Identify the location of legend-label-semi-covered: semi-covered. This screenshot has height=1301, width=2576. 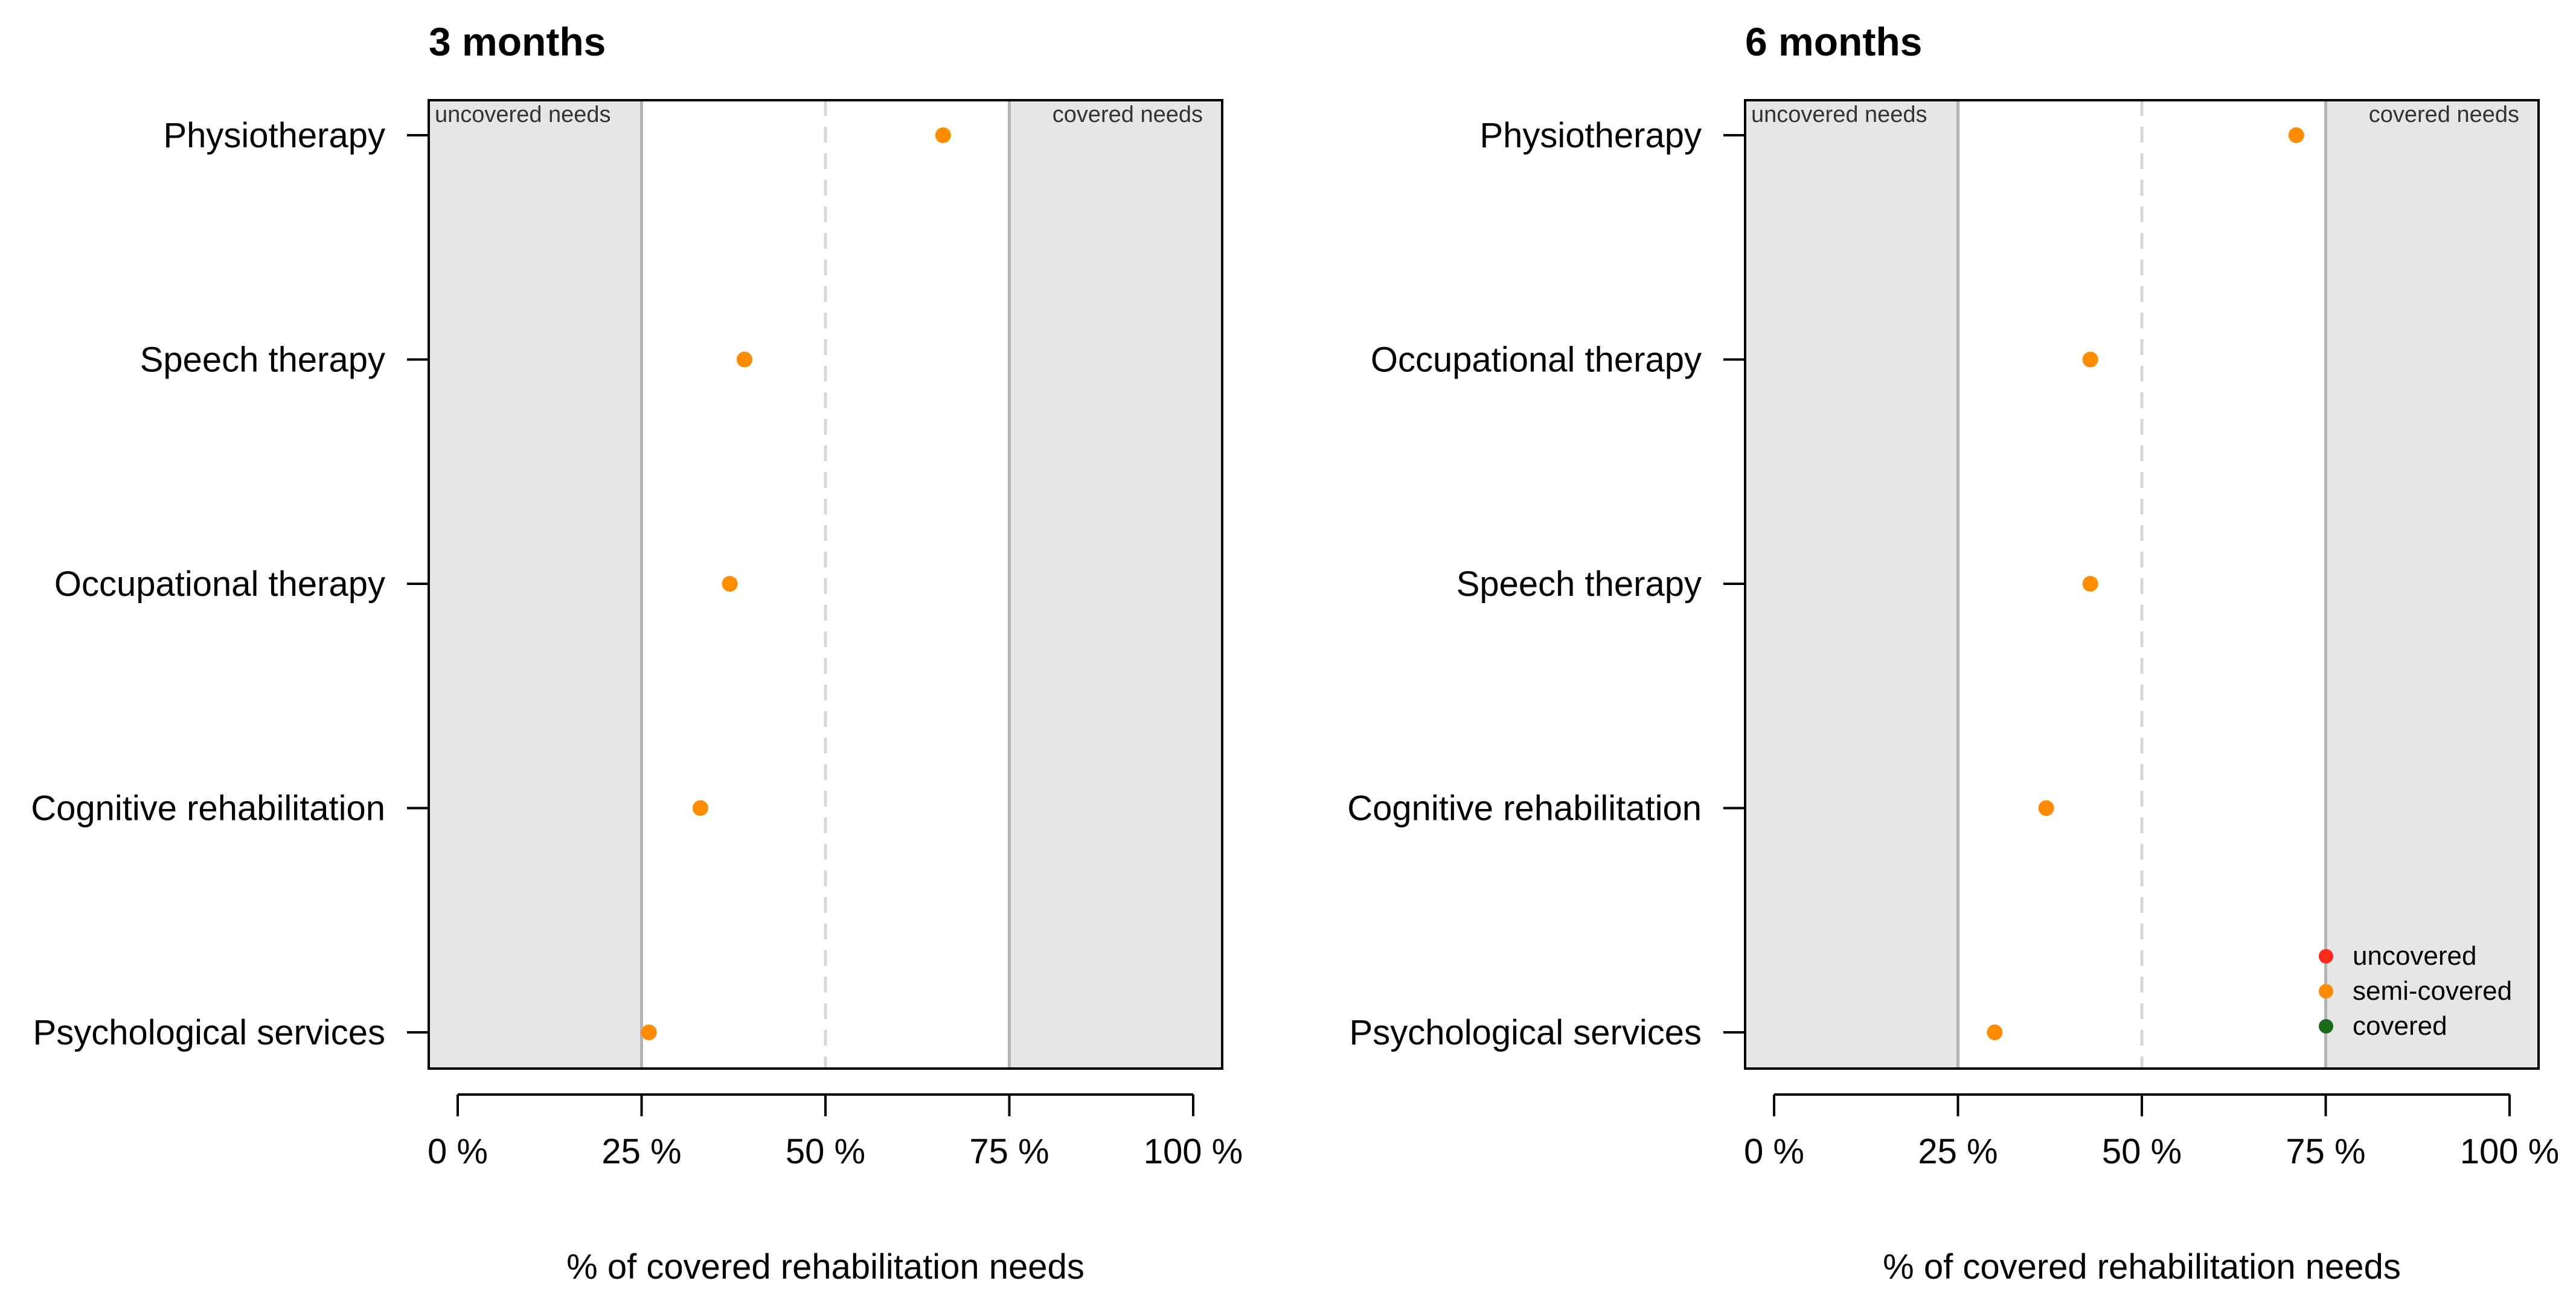
(2432, 991).